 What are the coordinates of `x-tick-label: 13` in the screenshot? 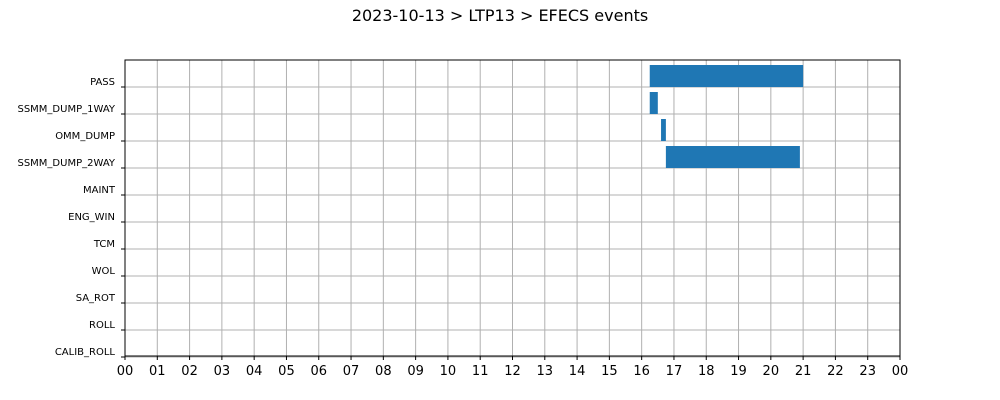 It's located at (545, 371).